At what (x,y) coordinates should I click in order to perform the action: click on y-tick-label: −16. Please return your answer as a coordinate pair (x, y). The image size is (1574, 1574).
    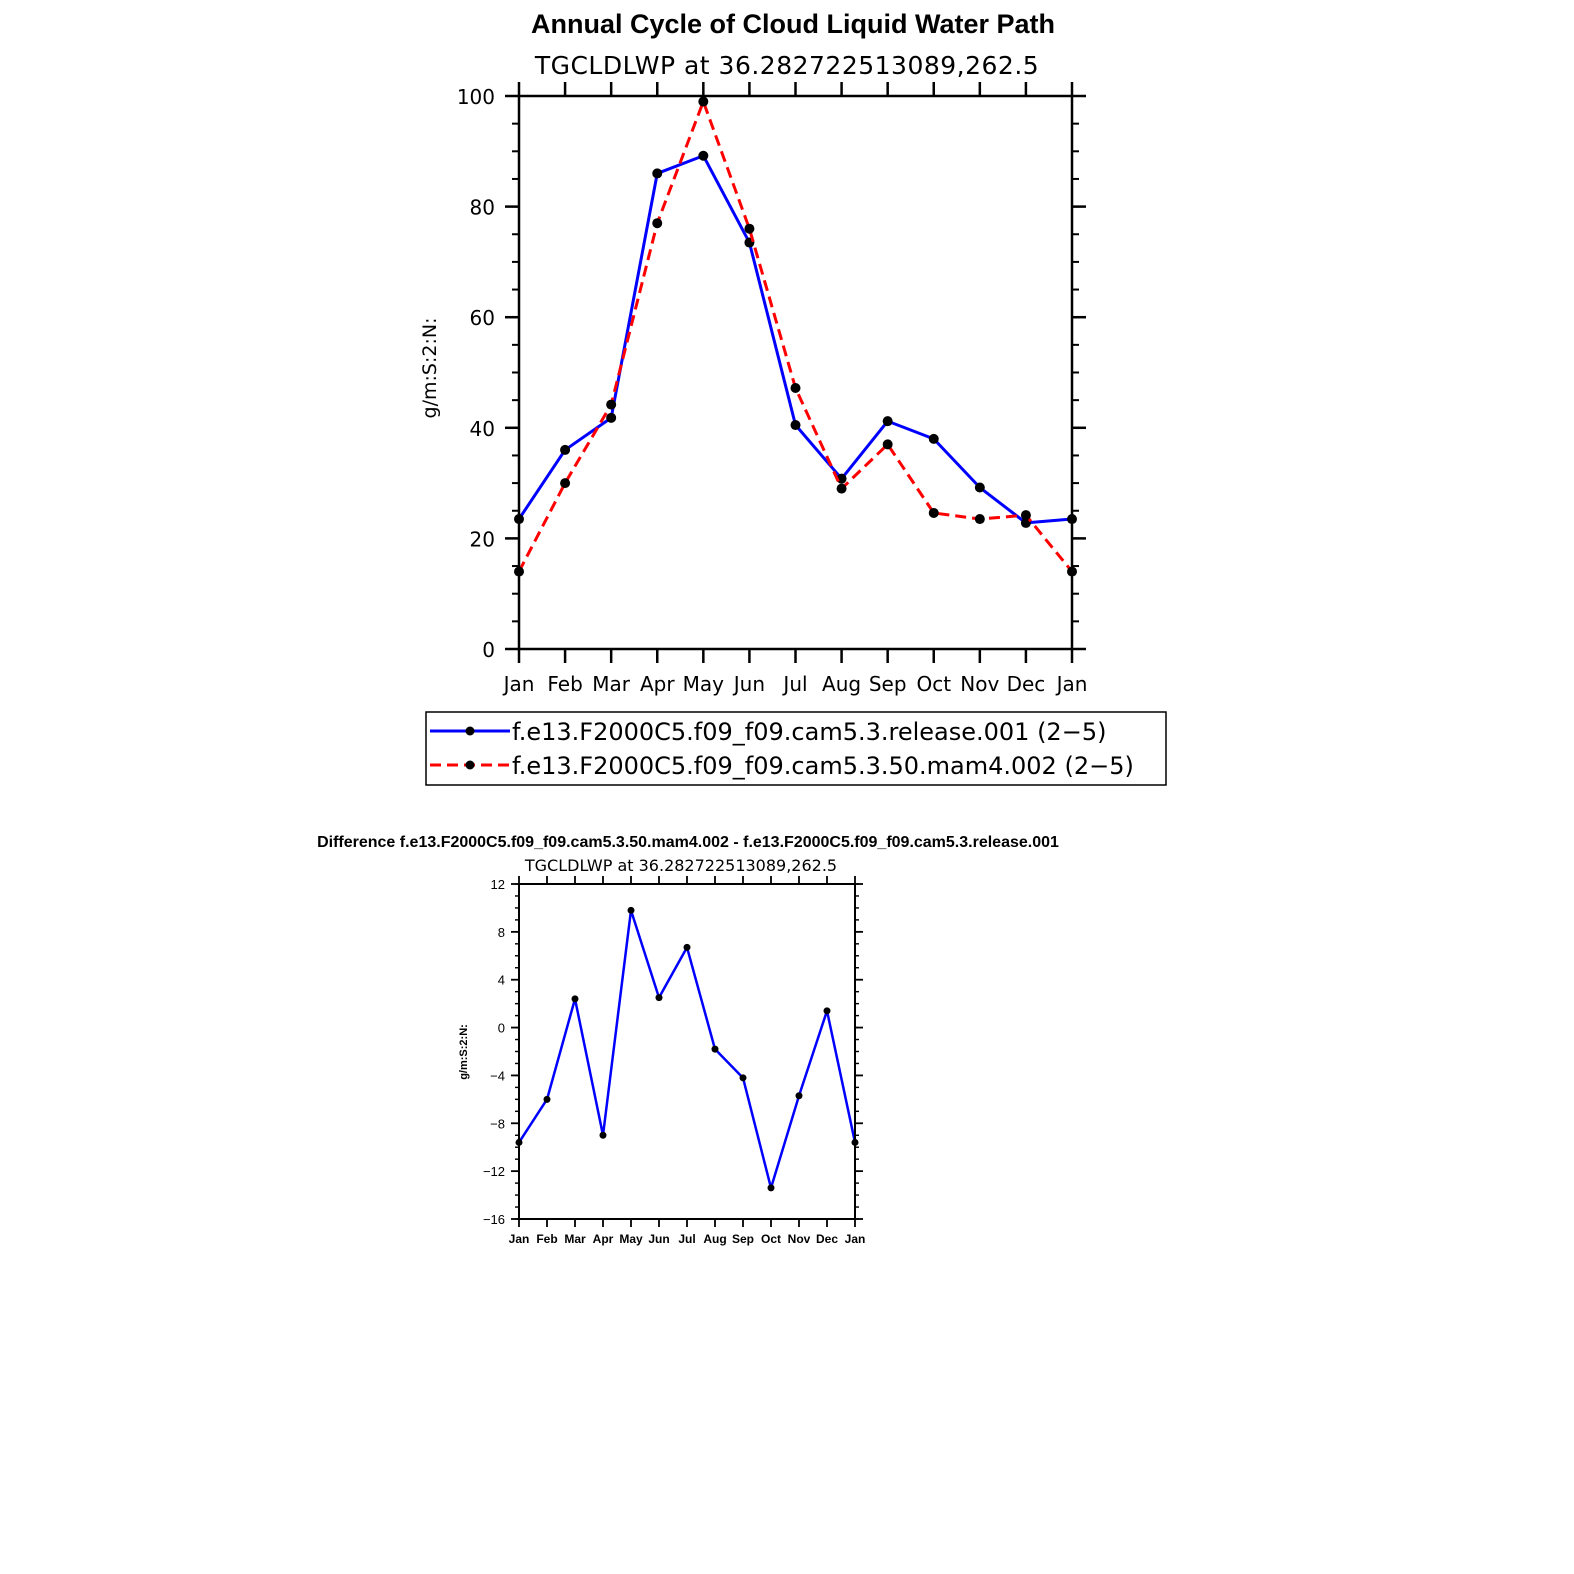
    Looking at the image, I should click on (494, 1219).